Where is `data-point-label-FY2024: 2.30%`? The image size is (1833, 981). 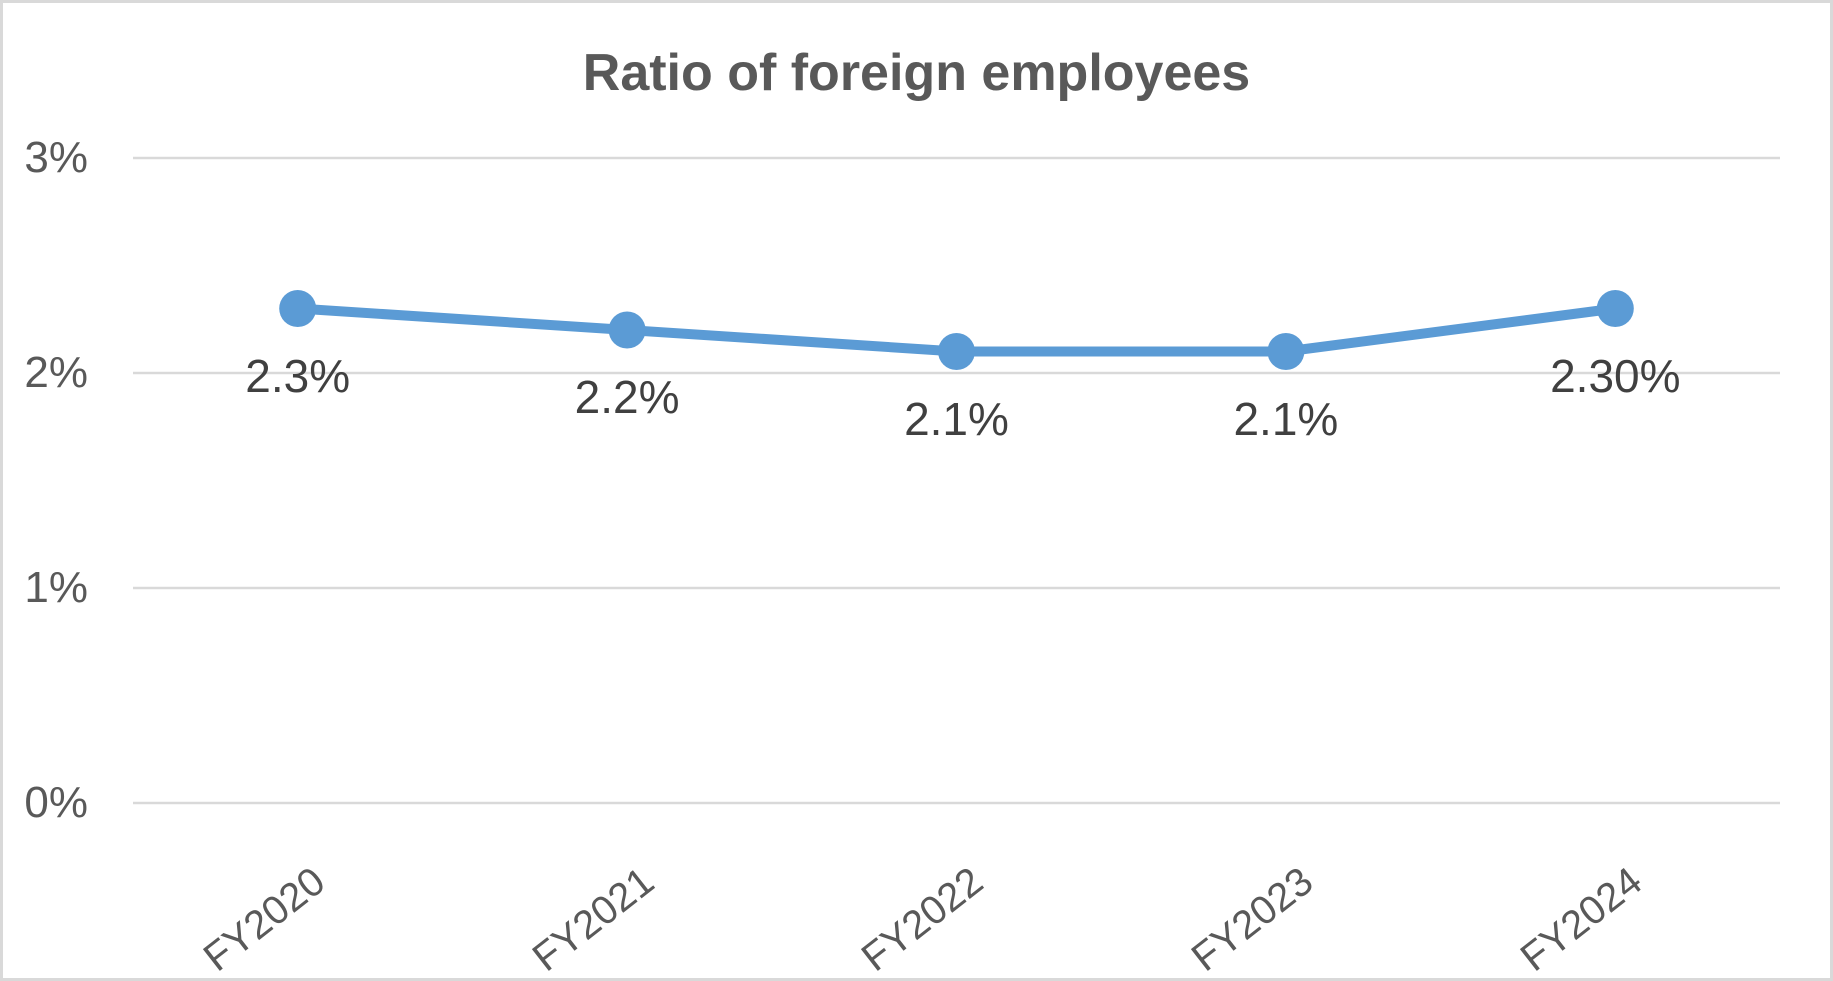 data-point-label-FY2024: 2.30% is located at coordinates (1615, 375).